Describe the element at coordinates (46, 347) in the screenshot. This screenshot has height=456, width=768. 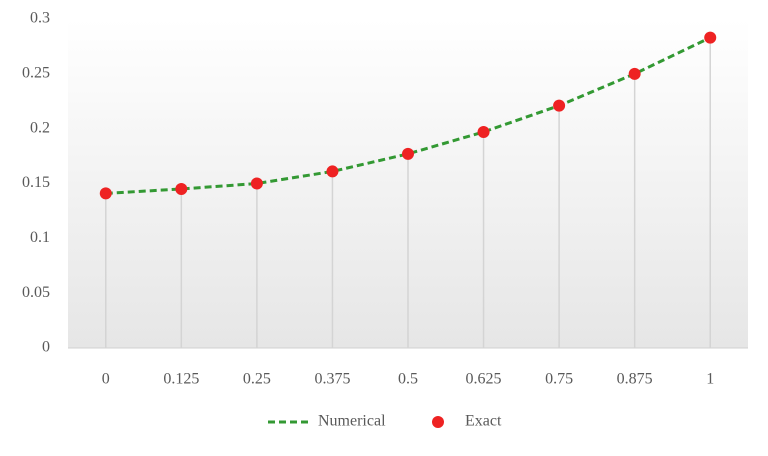
I see `y-tick-label: 0` at that location.